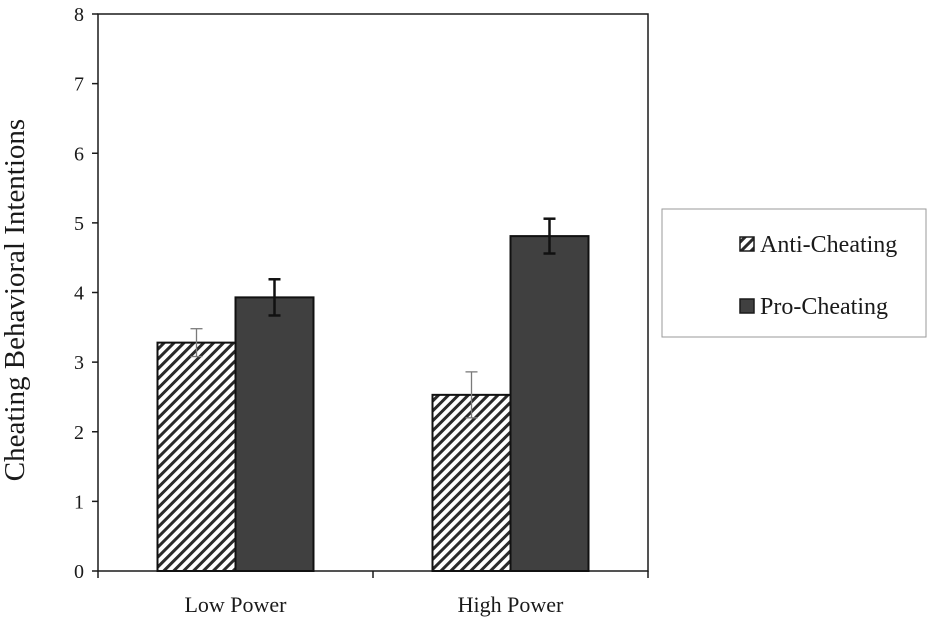 The width and height of the screenshot is (928, 621). I want to click on bar-anti-cheating-high-power, so click(471, 482).